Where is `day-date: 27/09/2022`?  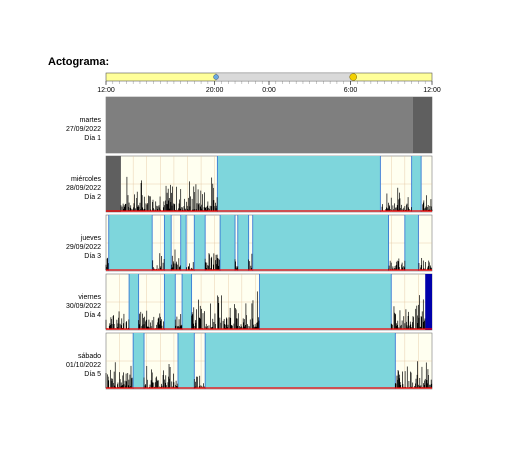 day-date: 27/09/2022 is located at coordinates (83, 129).